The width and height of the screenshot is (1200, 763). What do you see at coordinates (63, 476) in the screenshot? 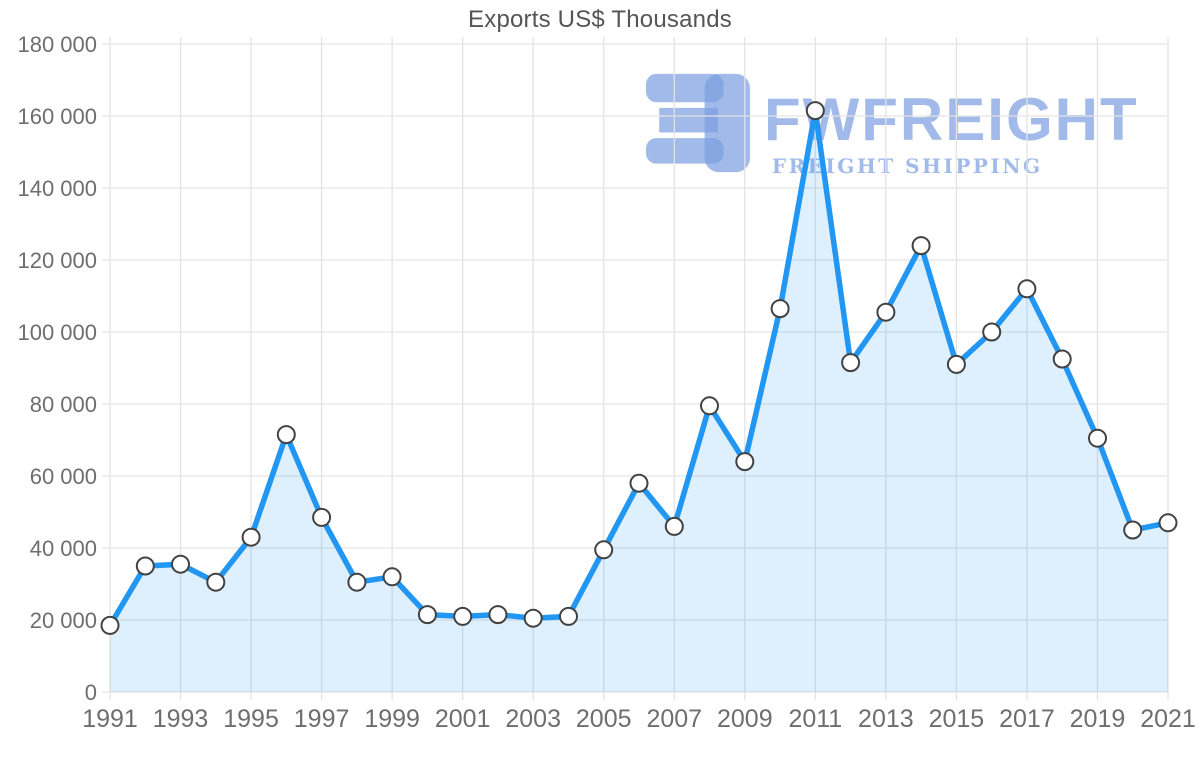
I see `svg-text: 60 000` at bounding box center [63, 476].